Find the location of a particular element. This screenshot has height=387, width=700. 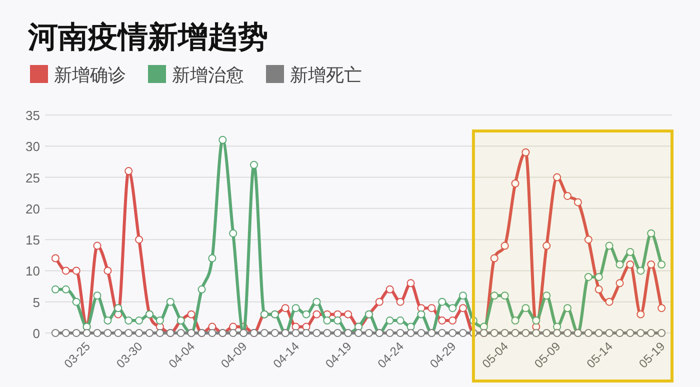

y-tick-label: 15 is located at coordinates (33, 240).